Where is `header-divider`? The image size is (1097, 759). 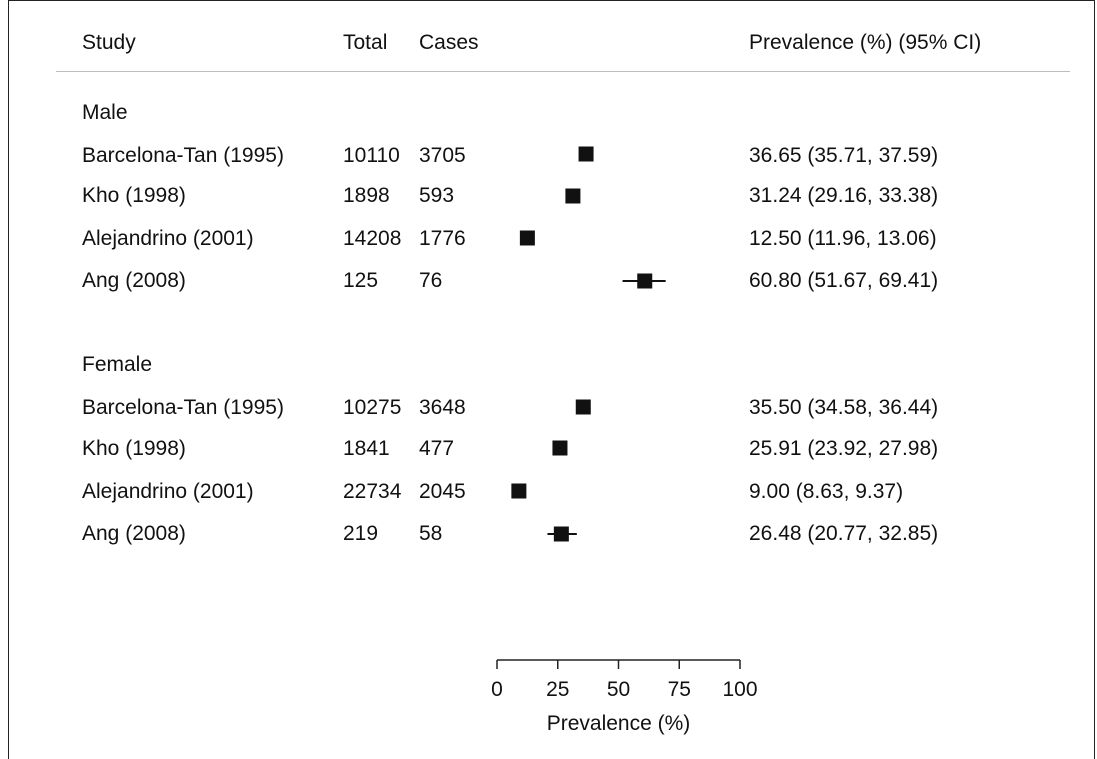 header-divider is located at coordinates (563, 71).